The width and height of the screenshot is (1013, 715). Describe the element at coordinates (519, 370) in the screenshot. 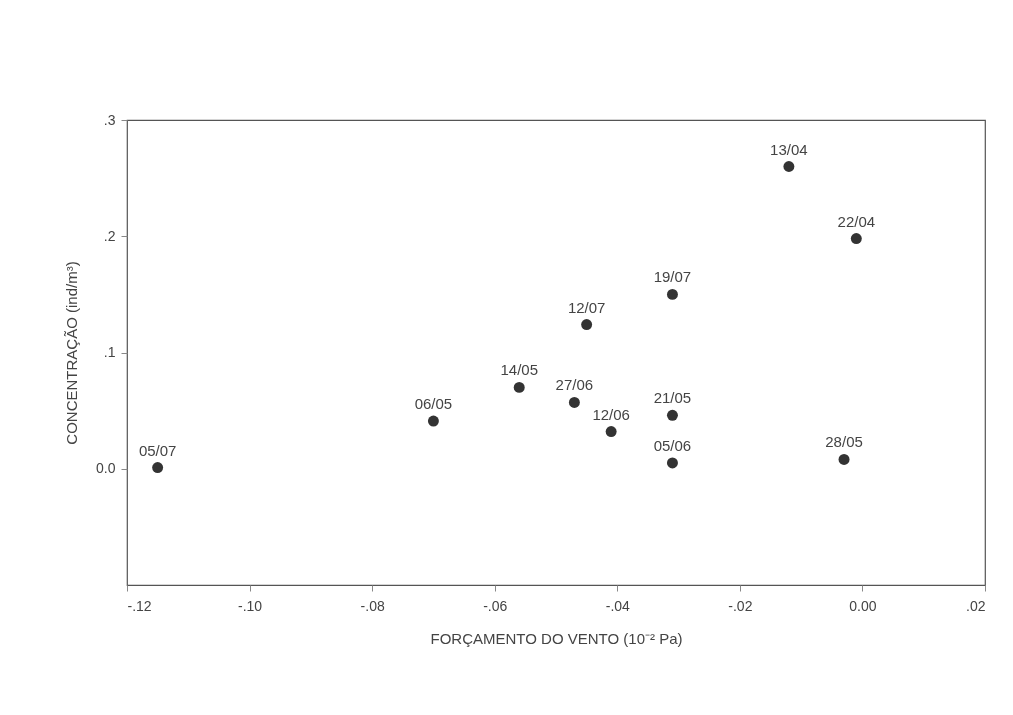

I see `annotation: 14/05` at that location.